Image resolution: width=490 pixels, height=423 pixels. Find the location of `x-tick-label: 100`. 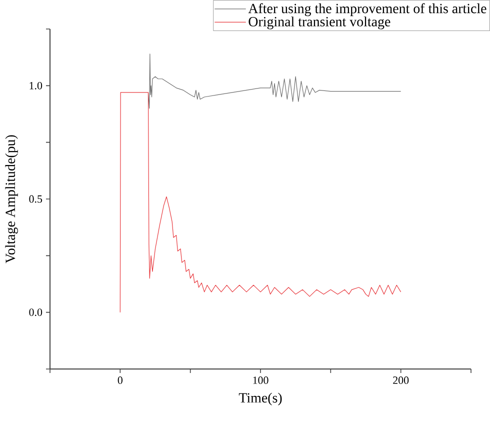

x-tick-label: 100 is located at coordinates (260, 380).